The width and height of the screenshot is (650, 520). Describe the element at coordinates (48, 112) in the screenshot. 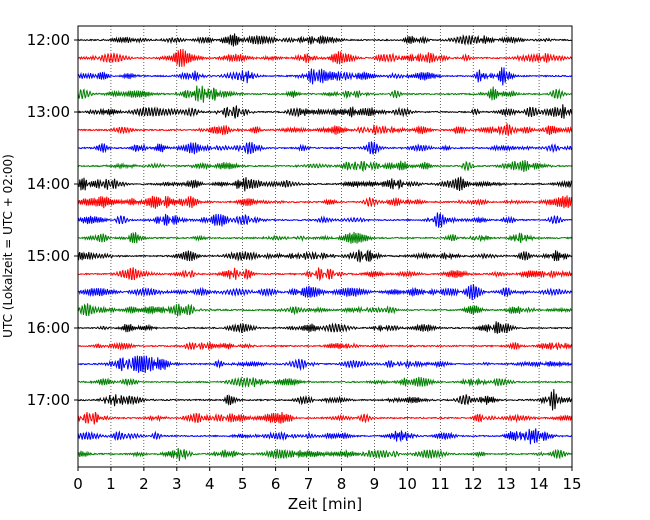

I see `y-tick-label: 13:00` at that location.